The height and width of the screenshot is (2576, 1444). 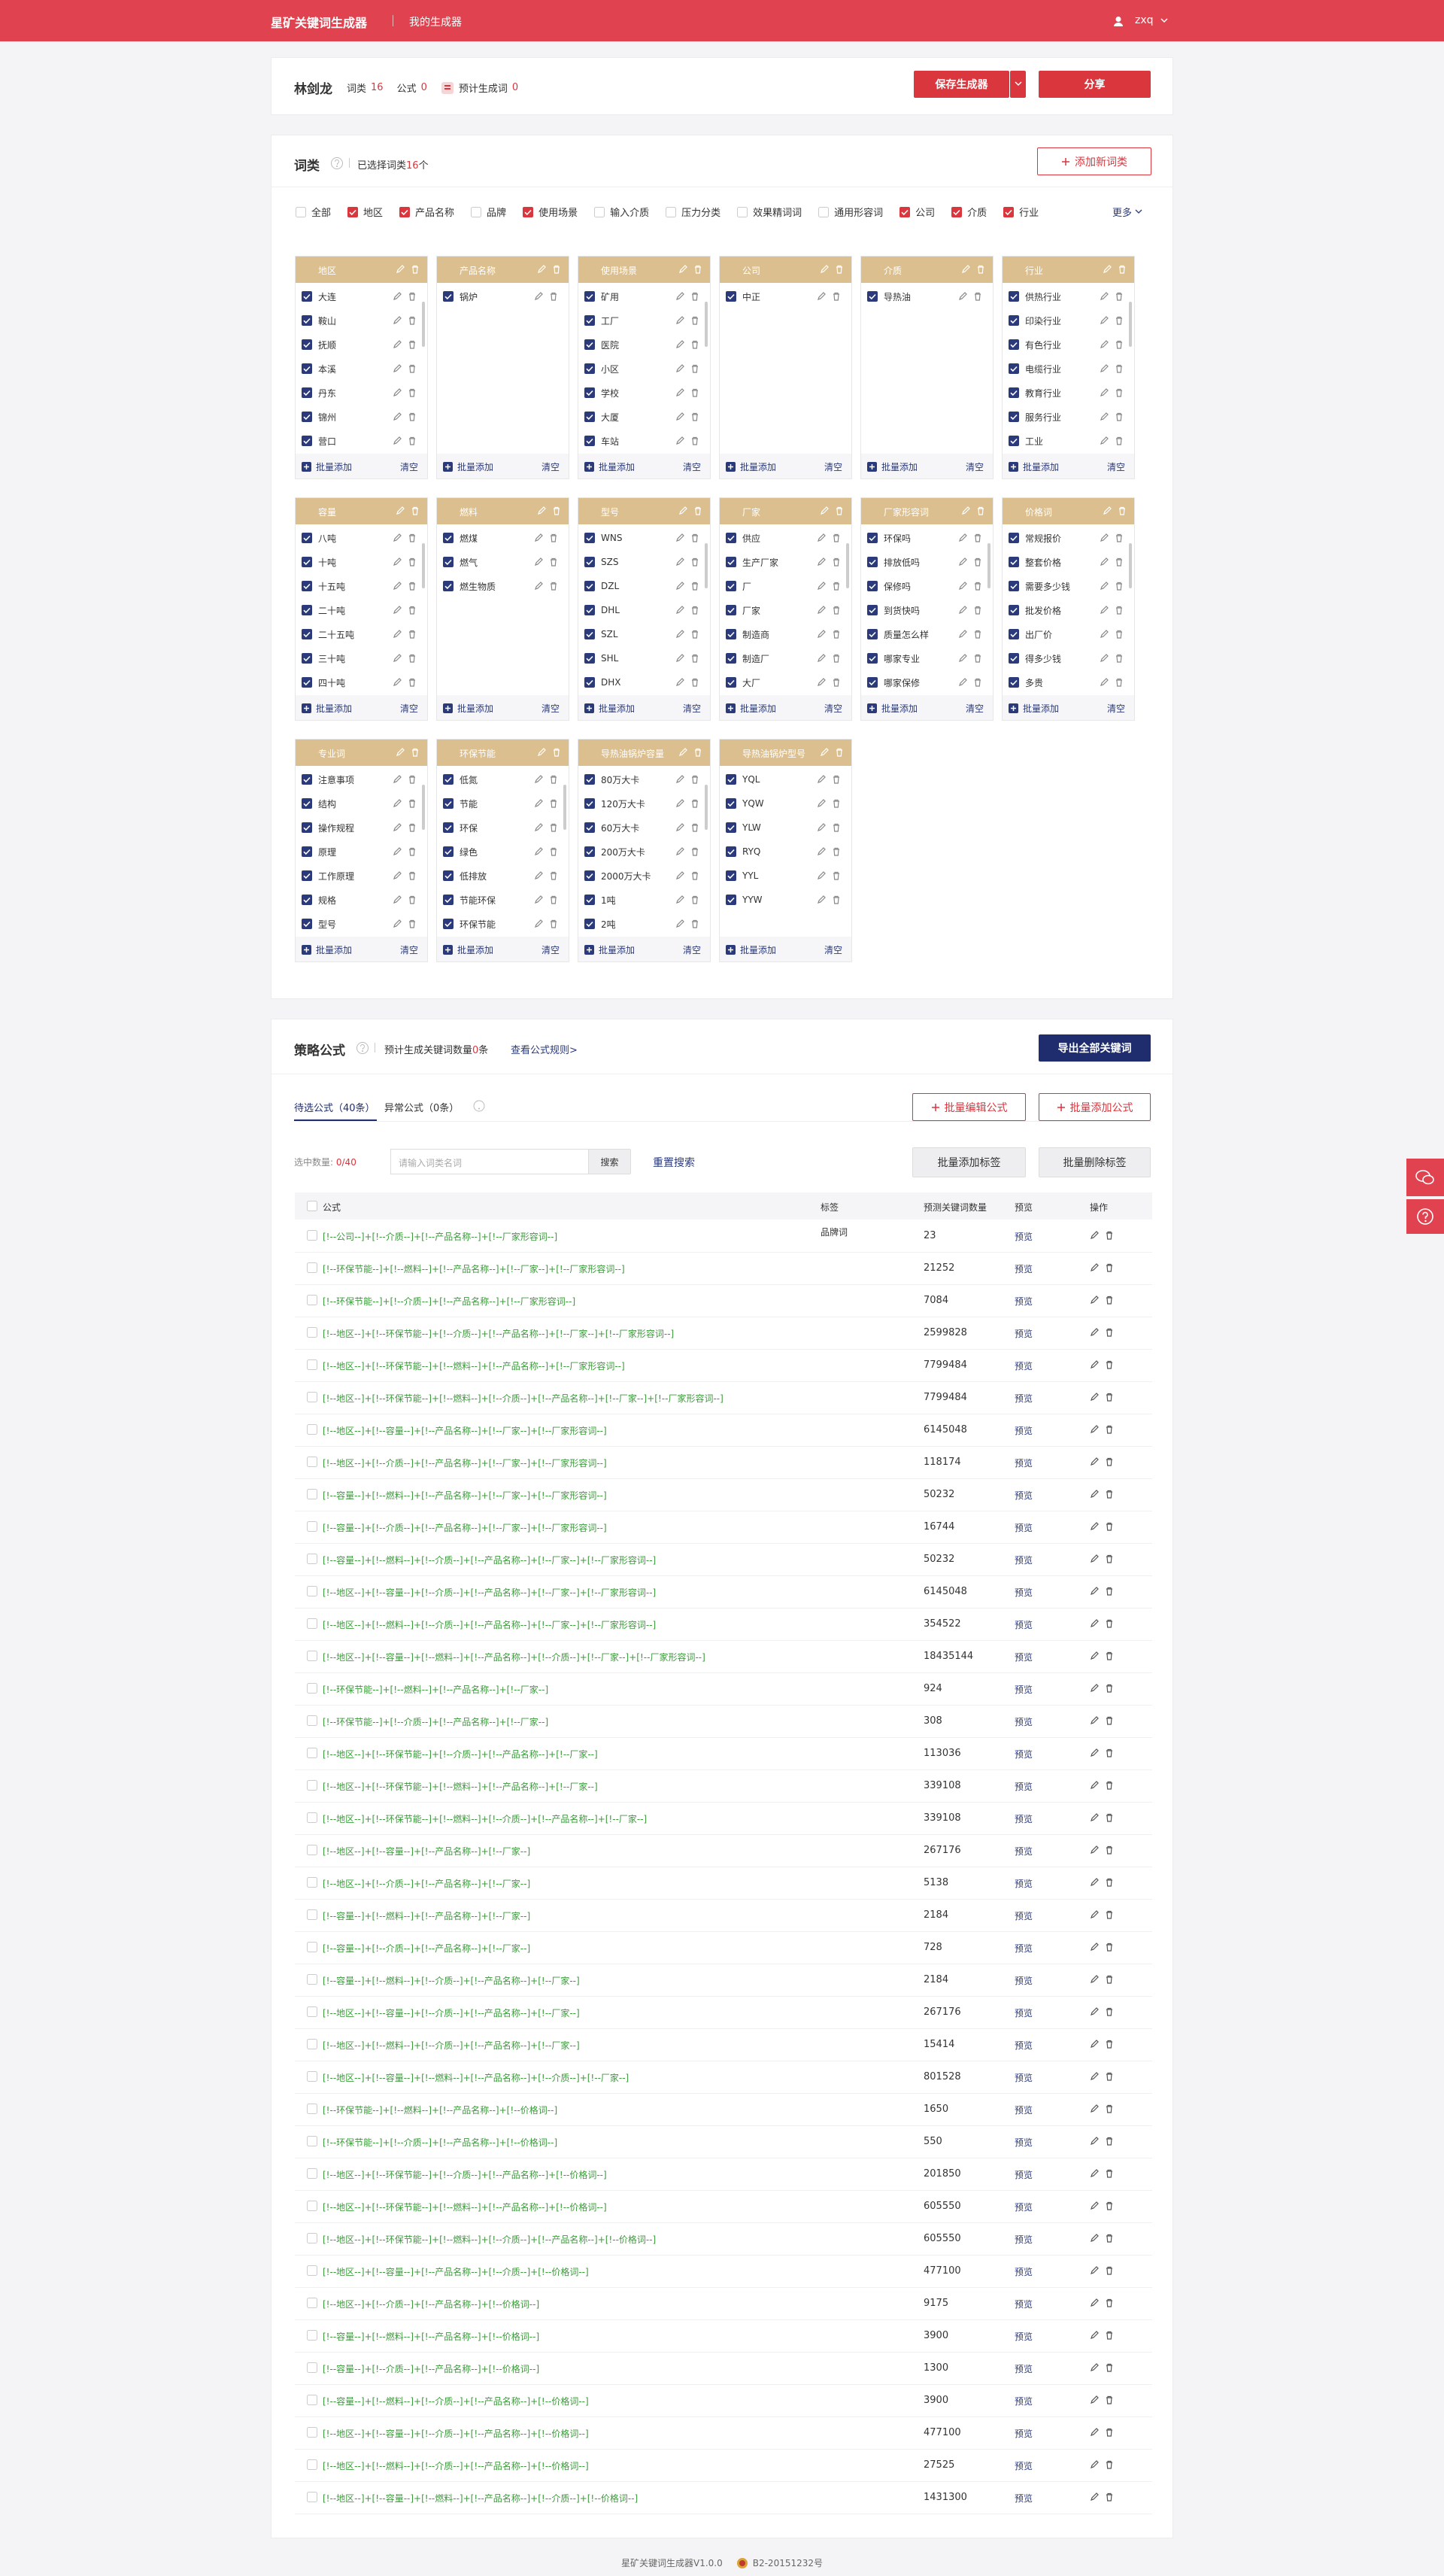 I want to click on tab-active: 待选公式（40条）, so click(x=334, y=1108).